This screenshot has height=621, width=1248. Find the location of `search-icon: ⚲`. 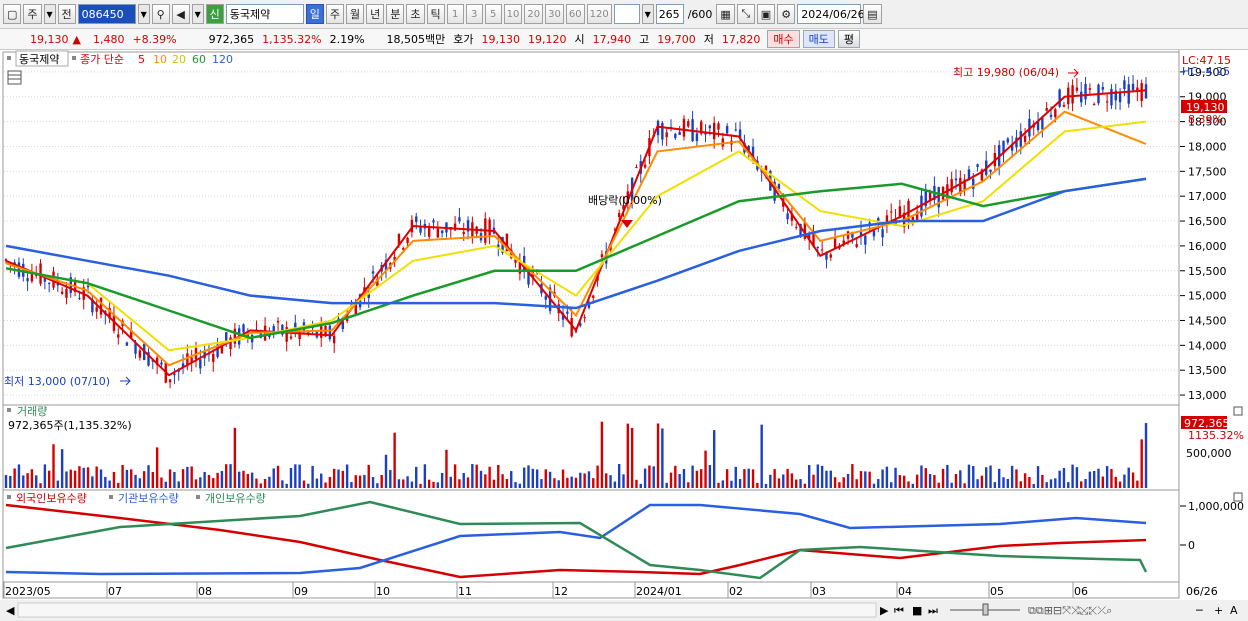

search-icon: ⚲ is located at coordinates (160, 14).